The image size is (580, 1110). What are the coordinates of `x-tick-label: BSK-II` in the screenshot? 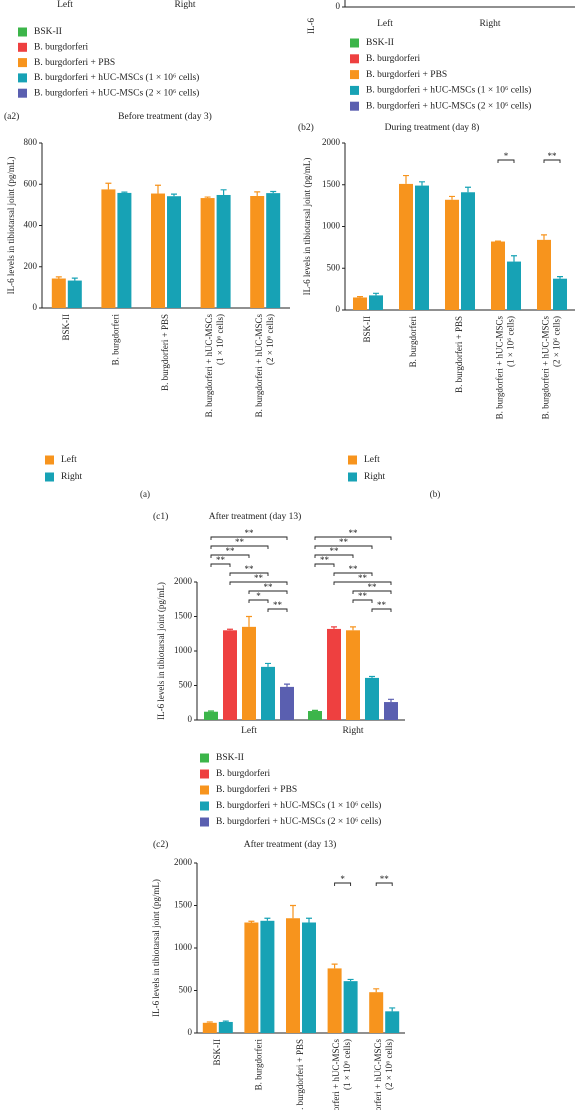 It's located at (217, 1052).